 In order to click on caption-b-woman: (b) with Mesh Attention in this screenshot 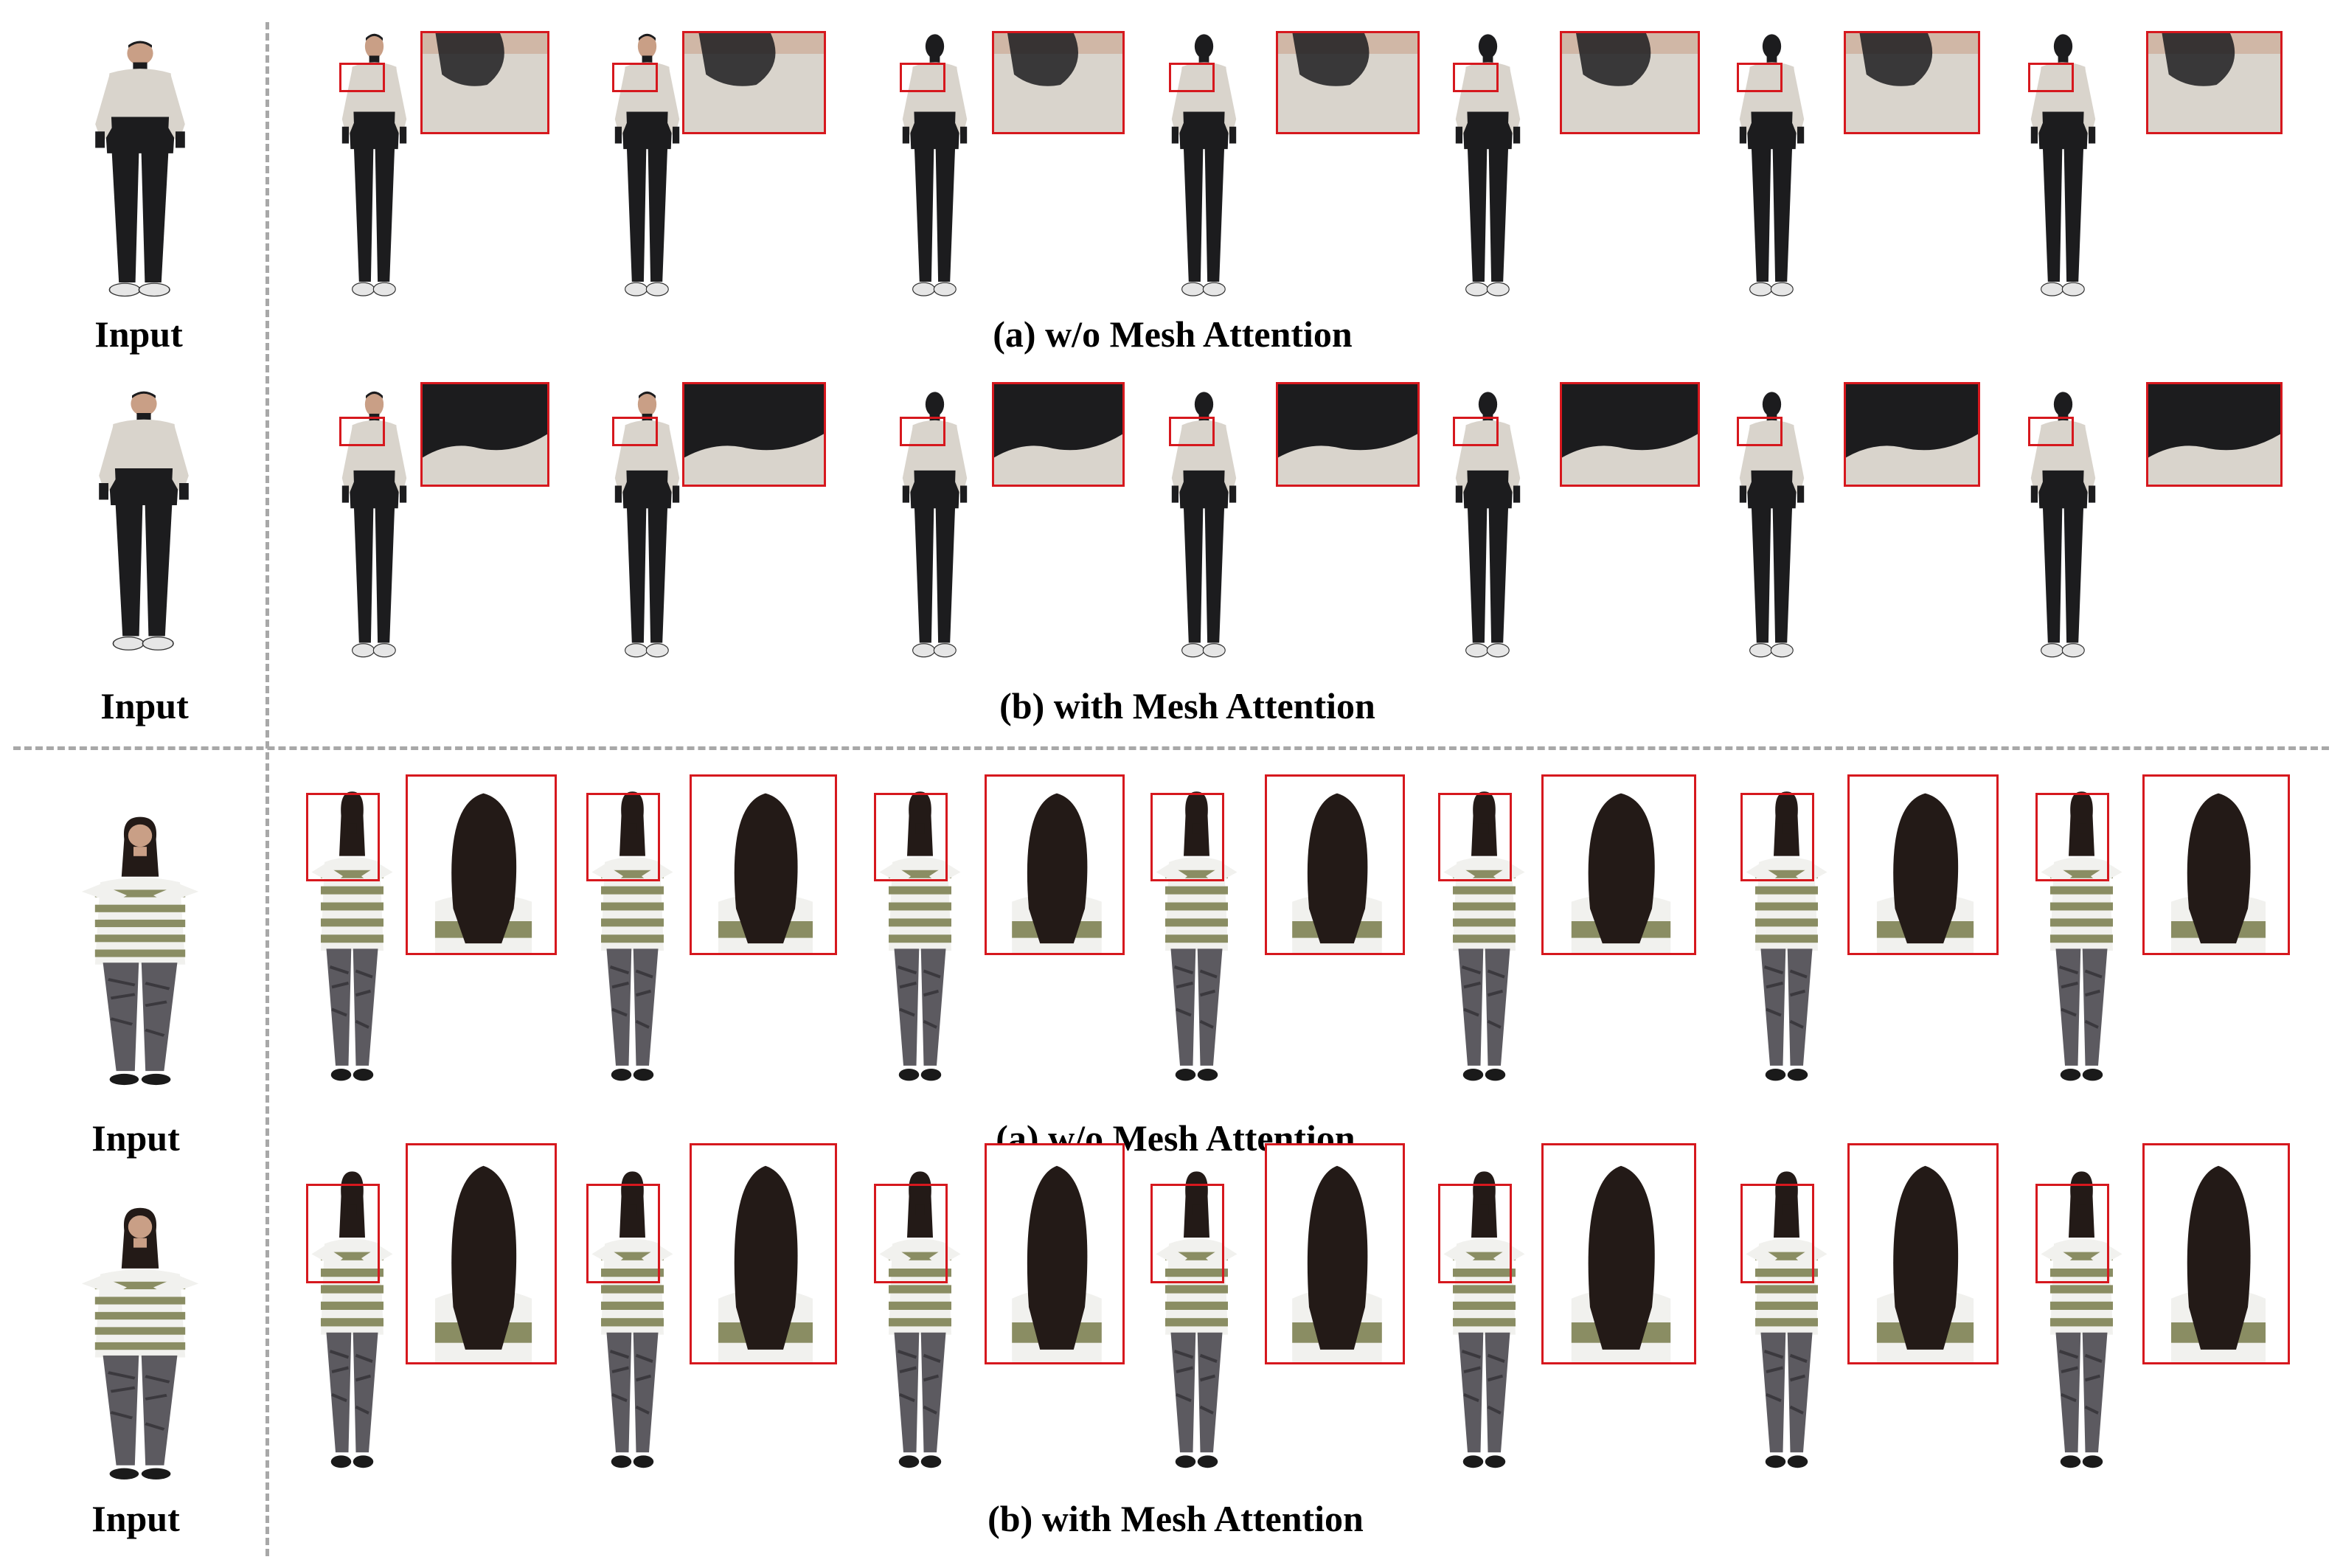, I will do `click(1175, 1518)`.